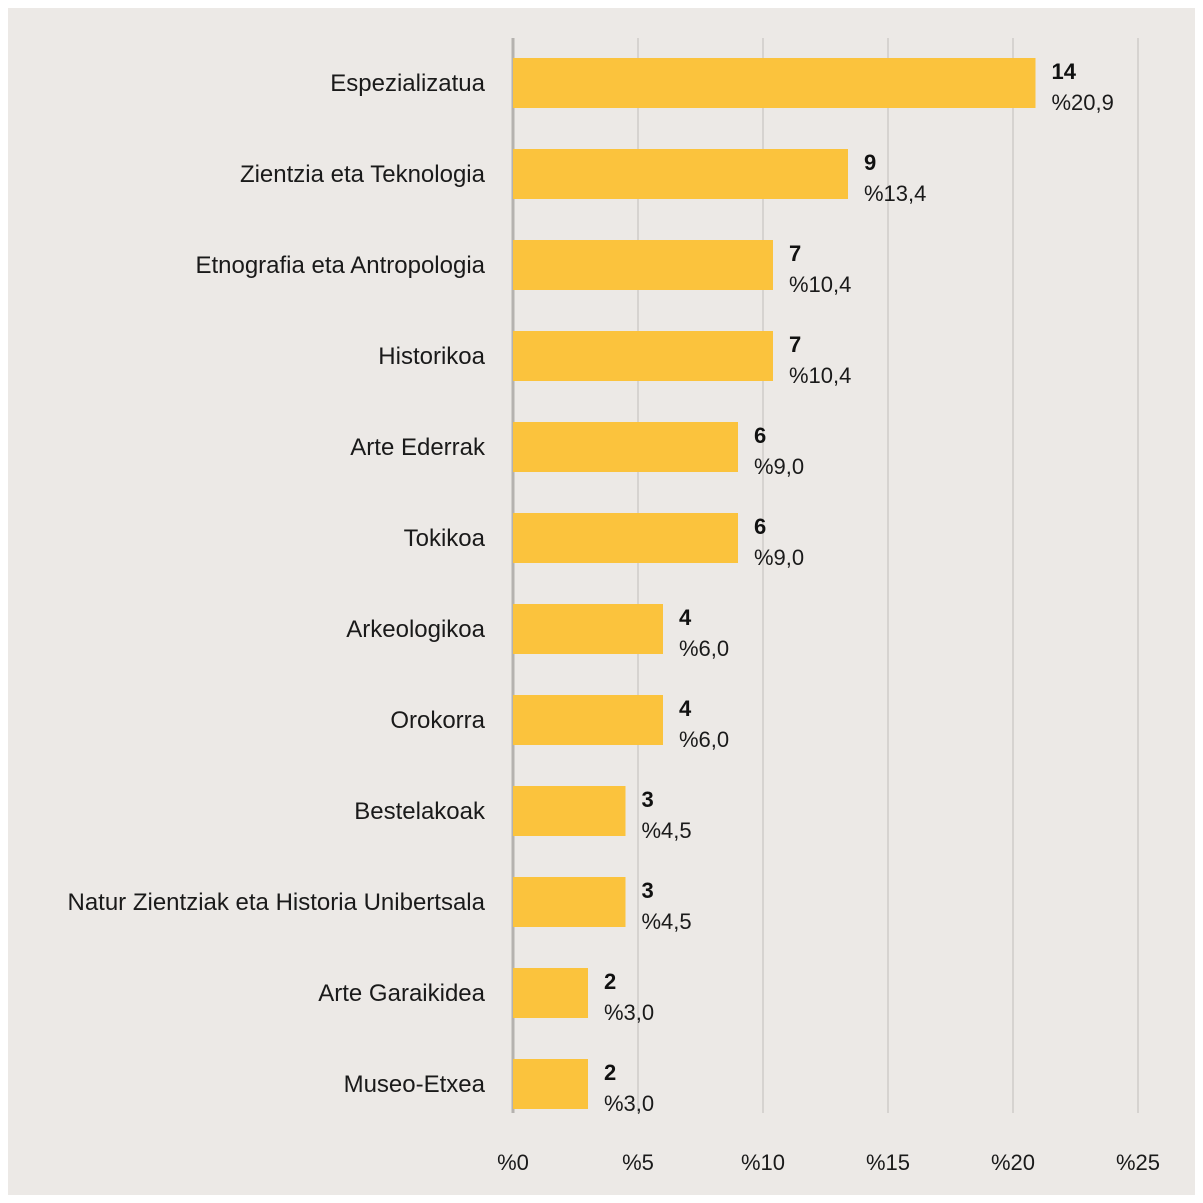 This screenshot has height=1203, width=1203. Describe the element at coordinates (445, 538) in the screenshot. I see `category-label: Tokikoa` at that location.